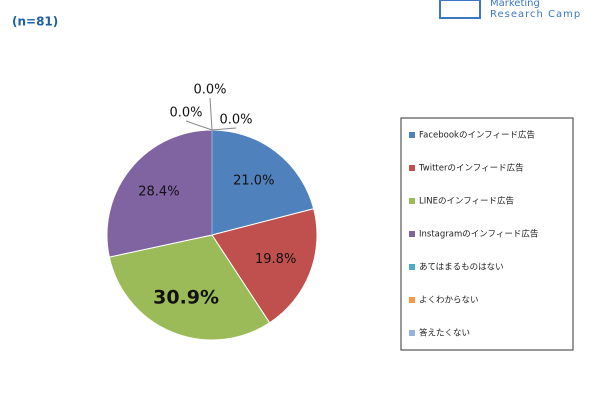 The height and width of the screenshot is (400, 600). Describe the element at coordinates (515, 4) in the screenshot. I see `logo-line1: Marketing` at that location.